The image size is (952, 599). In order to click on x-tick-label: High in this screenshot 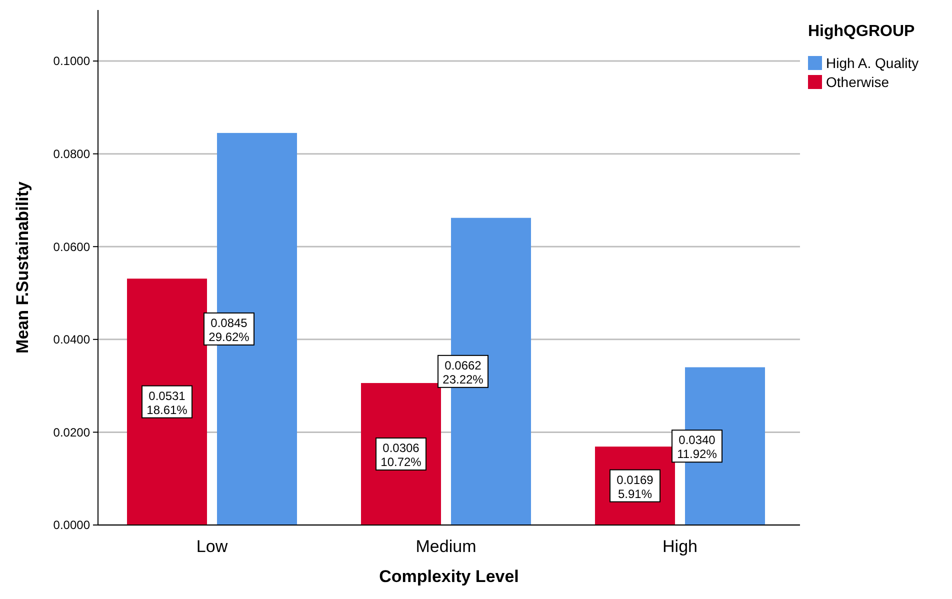, I will do `click(680, 546)`.